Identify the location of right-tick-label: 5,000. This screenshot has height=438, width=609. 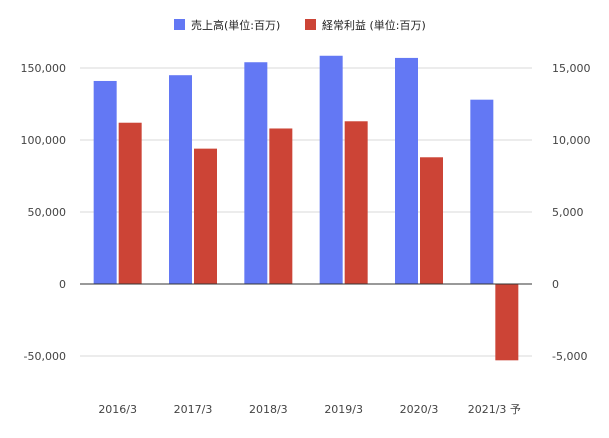
(568, 212).